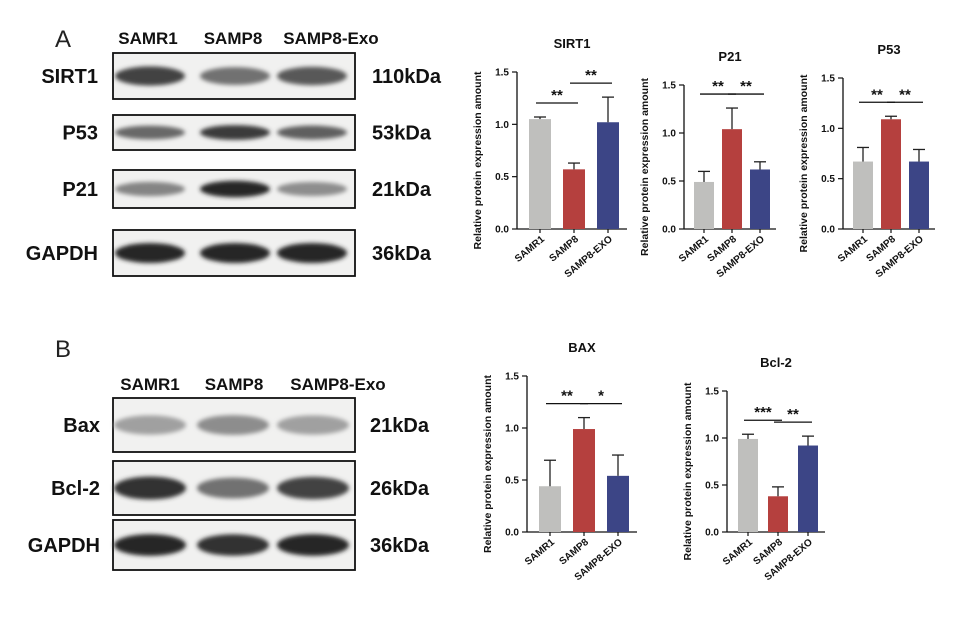 This screenshot has height=623, width=960. What do you see at coordinates (601, 396) in the screenshot?
I see `significance-label: *` at bounding box center [601, 396].